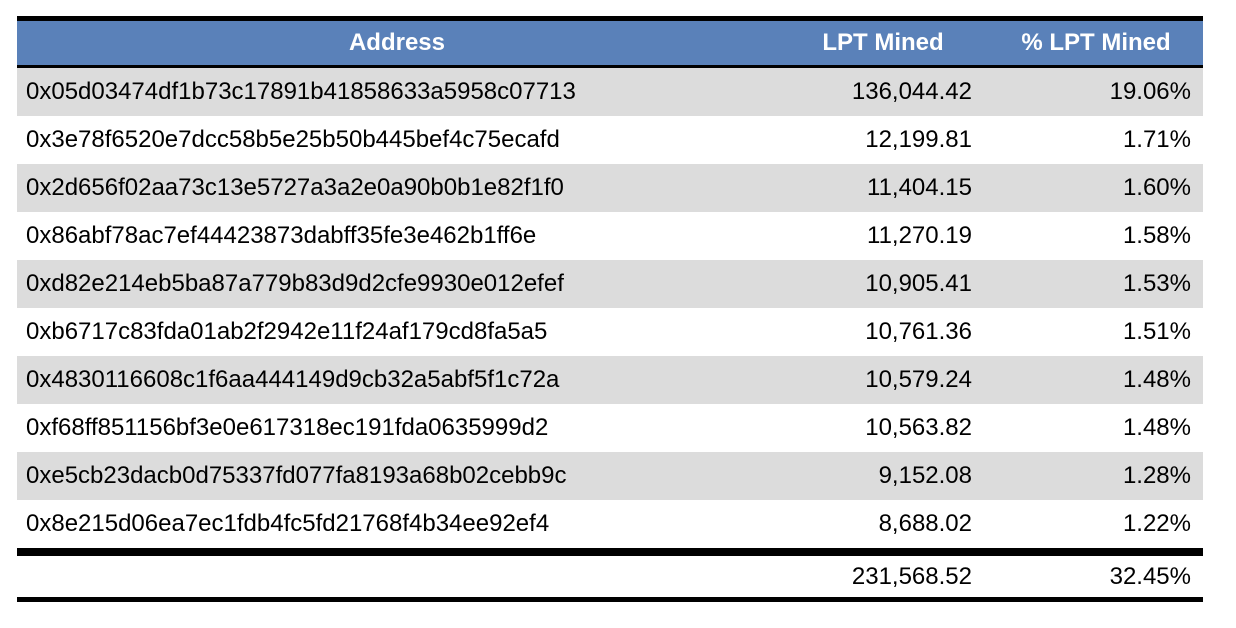  I want to click on pct-lpt-mined-cell: 1.71%, so click(1096, 140).